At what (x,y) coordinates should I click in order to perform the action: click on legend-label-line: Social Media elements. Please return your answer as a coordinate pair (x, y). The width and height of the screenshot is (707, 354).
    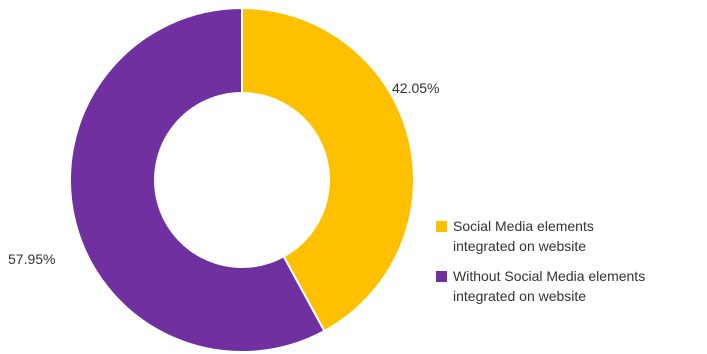
    Looking at the image, I should click on (523, 226).